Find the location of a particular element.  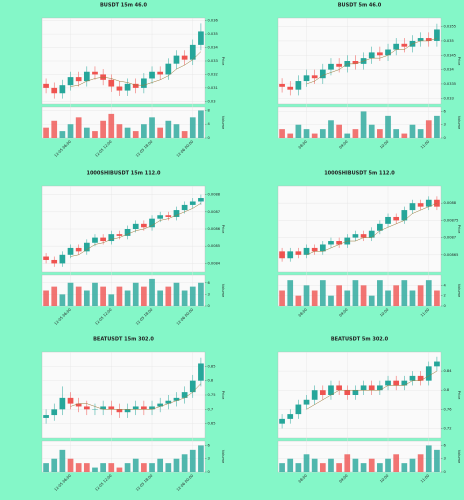

price-plot-area is located at coordinates (359, 61).